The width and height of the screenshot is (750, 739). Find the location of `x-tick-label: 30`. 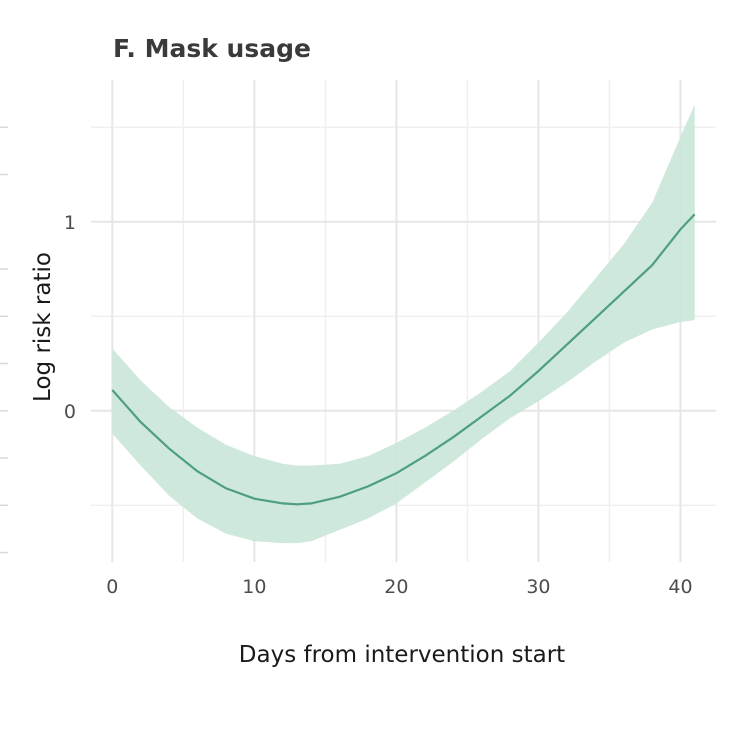

x-tick-label: 30 is located at coordinates (538, 587).